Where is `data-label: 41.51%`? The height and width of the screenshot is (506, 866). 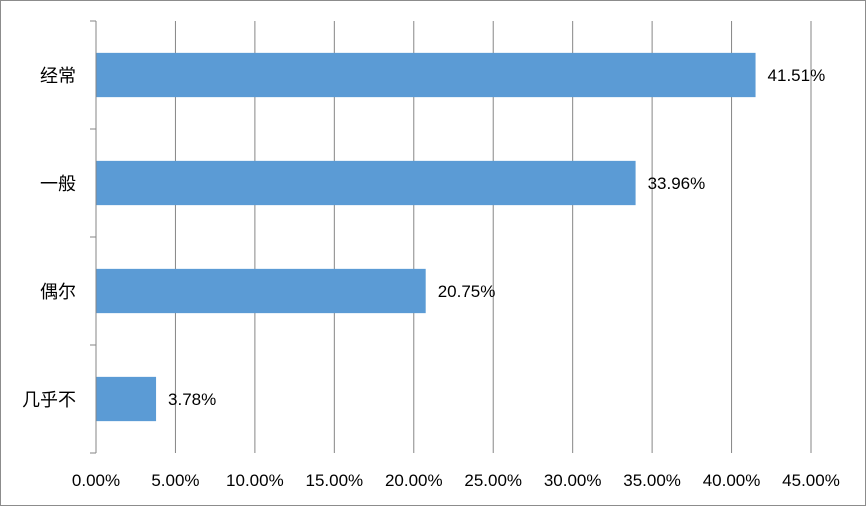
data-label: 41.51% is located at coordinates (797, 75).